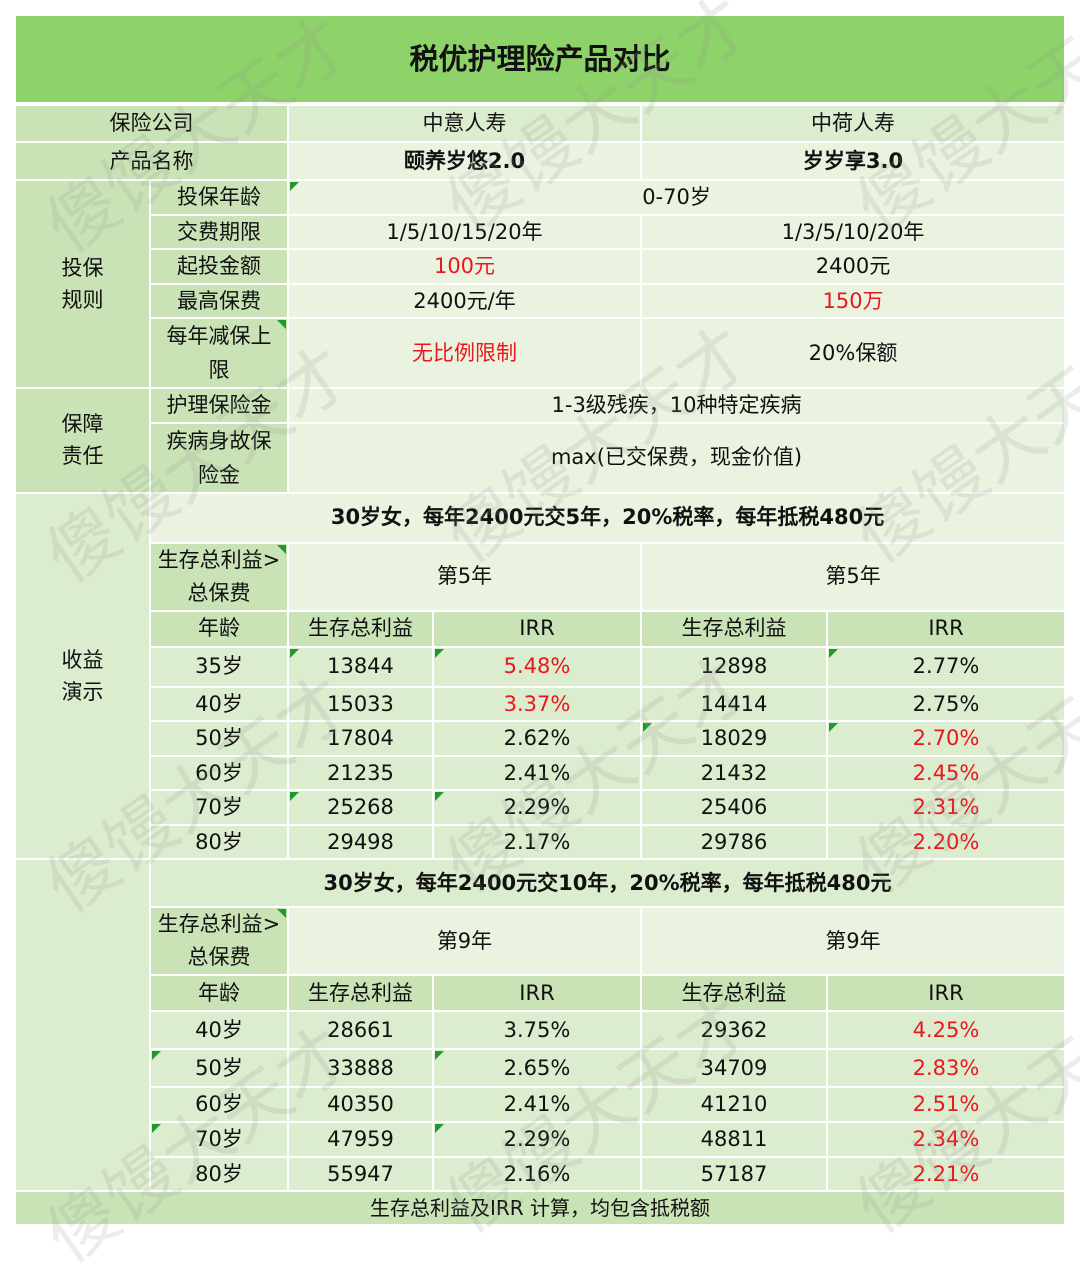  I want to click on irr-col-b-1: IRR, so click(946, 628).